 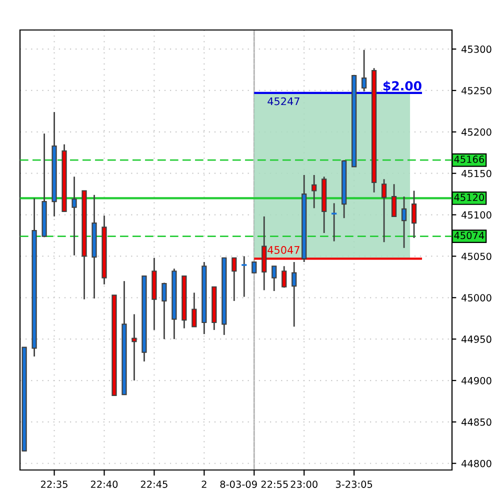 What do you see at coordinates (477, 298) in the screenshot?
I see `y-tick-label: 45000` at bounding box center [477, 298].